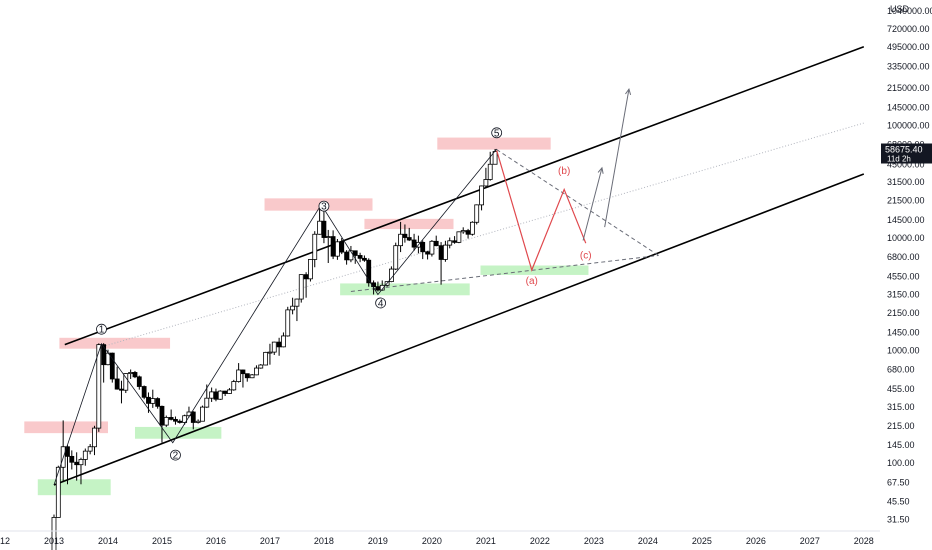 The image size is (932, 550). What do you see at coordinates (324, 541) in the screenshot?
I see `time-tick-label: 2018` at bounding box center [324, 541].